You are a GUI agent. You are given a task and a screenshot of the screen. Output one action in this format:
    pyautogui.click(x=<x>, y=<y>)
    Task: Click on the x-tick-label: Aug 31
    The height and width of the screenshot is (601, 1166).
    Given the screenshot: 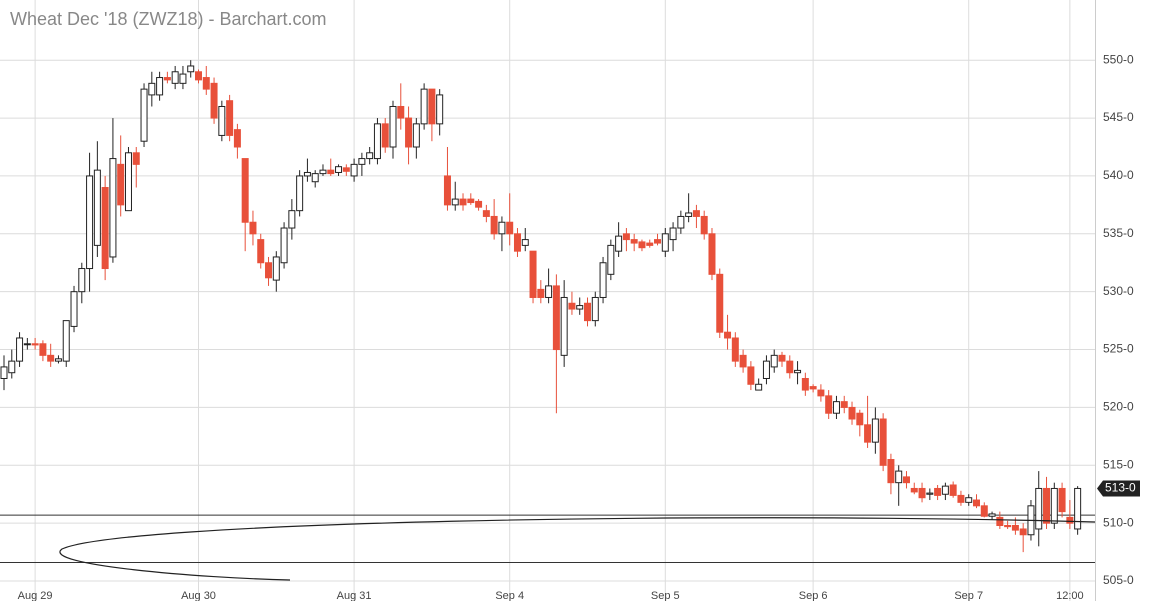 What is the action you would take?
    pyautogui.click(x=354, y=595)
    